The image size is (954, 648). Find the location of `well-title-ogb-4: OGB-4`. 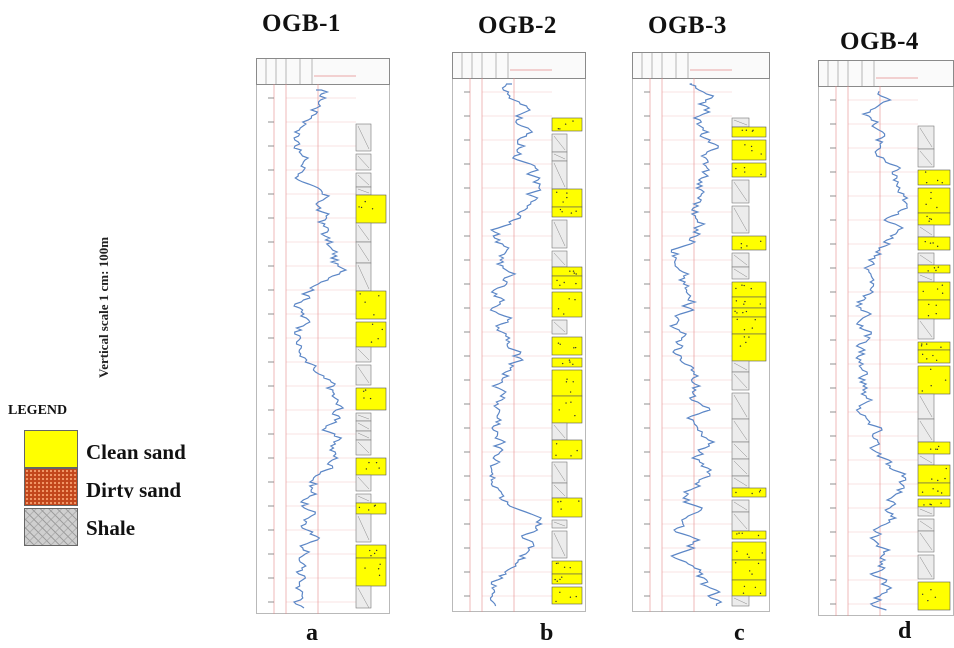

well-title-ogb-4: OGB-4 is located at coordinates (879, 41).